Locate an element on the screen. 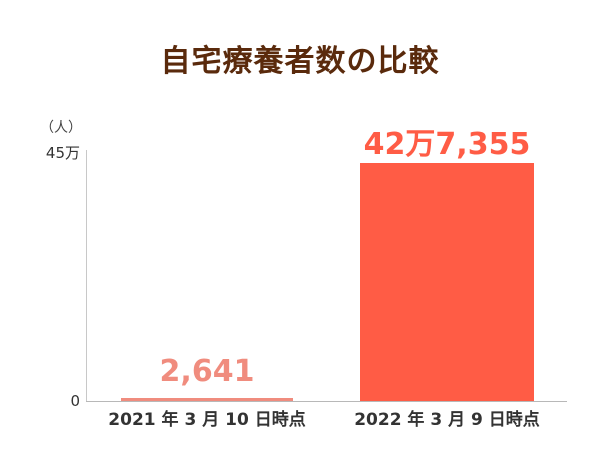 The image size is (600, 450). bar-value-label-2021: 2,641 is located at coordinates (207, 371).